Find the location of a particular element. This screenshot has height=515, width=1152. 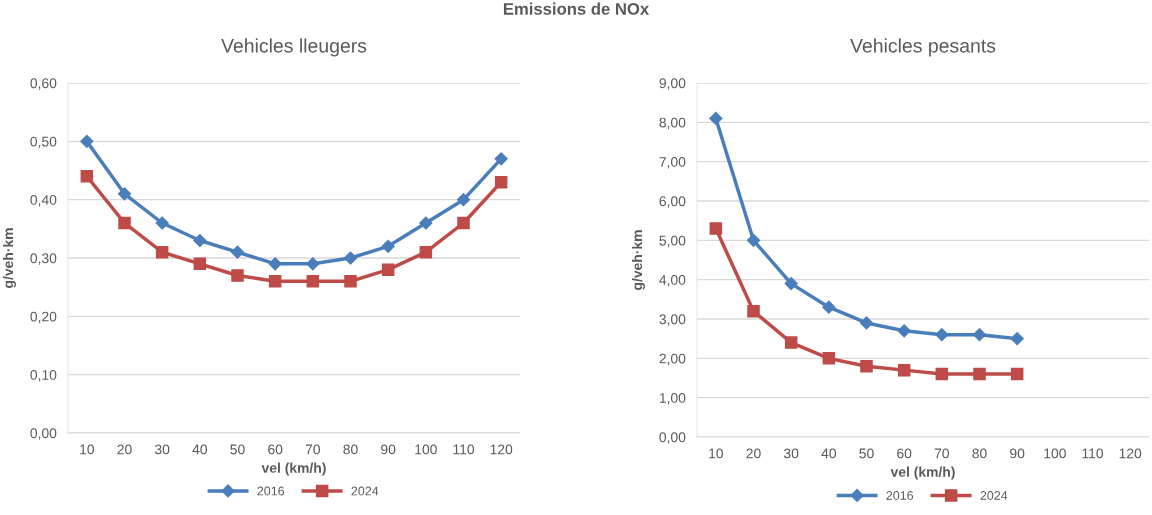

text: Emissions de NOx is located at coordinates (576, 8).